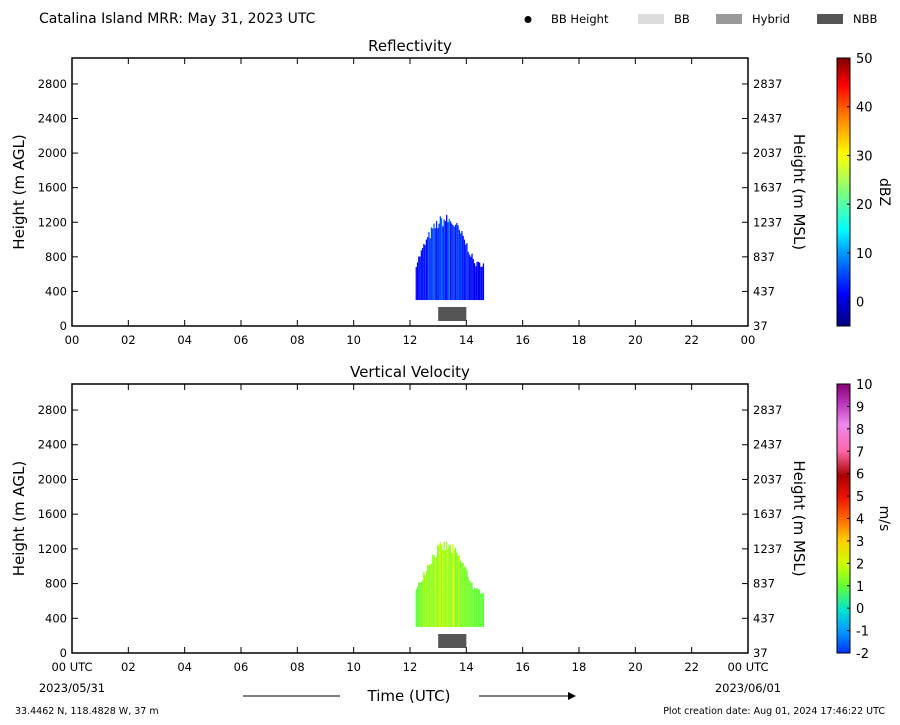  Describe the element at coordinates (799, 518) in the screenshot. I see `y-axis-label-right: Height (m MSL)` at that location.